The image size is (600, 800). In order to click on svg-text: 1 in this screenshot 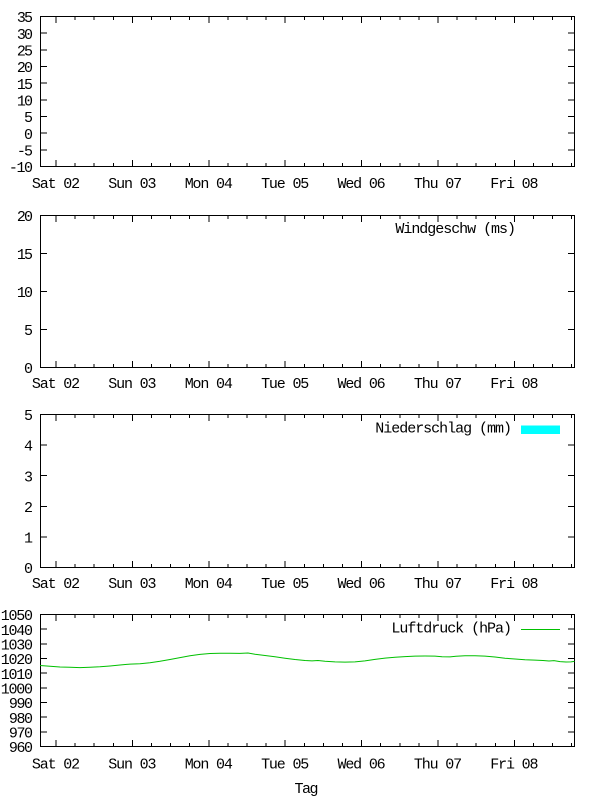, I will do `click(28, 539)`.